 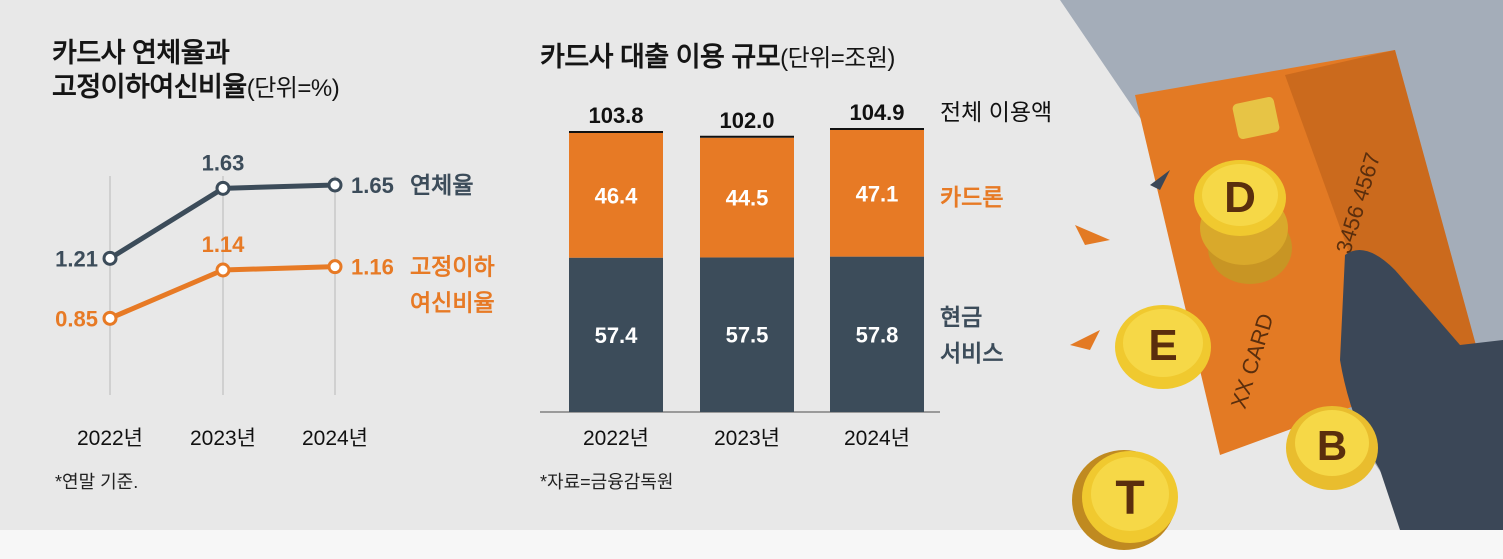 I want to click on coin-t-icon: T, so click(x=1129, y=498).